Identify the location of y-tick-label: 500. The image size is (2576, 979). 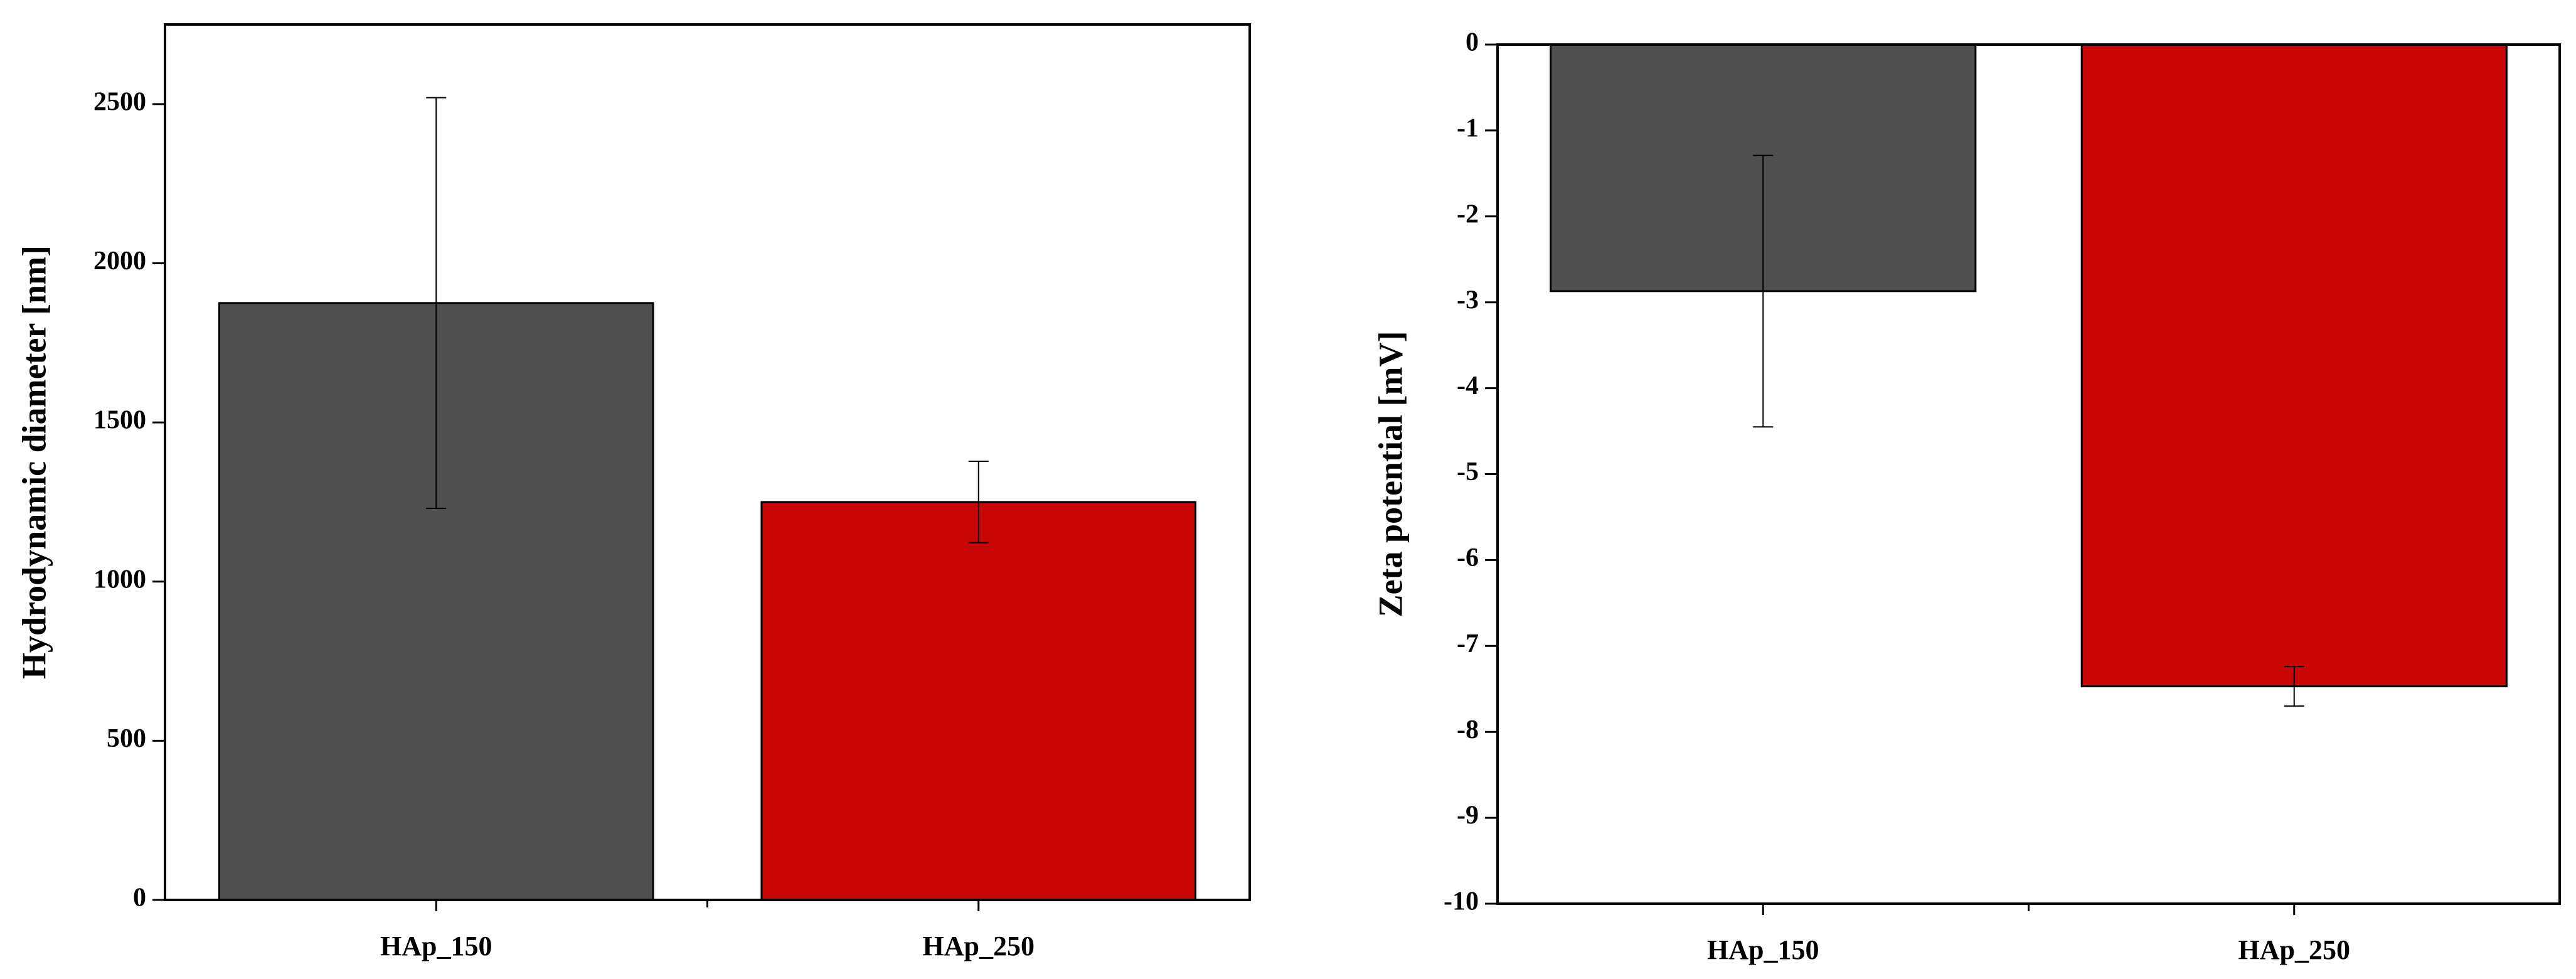
(127, 738).